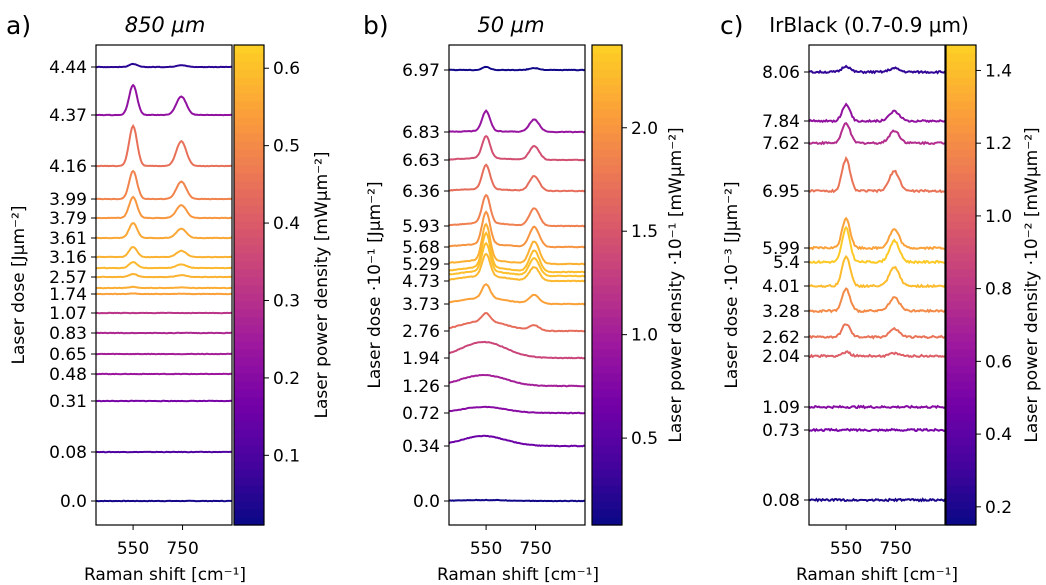 This screenshot has width=1046, height=585. I want to click on panel-letter: c), so click(732, 25).